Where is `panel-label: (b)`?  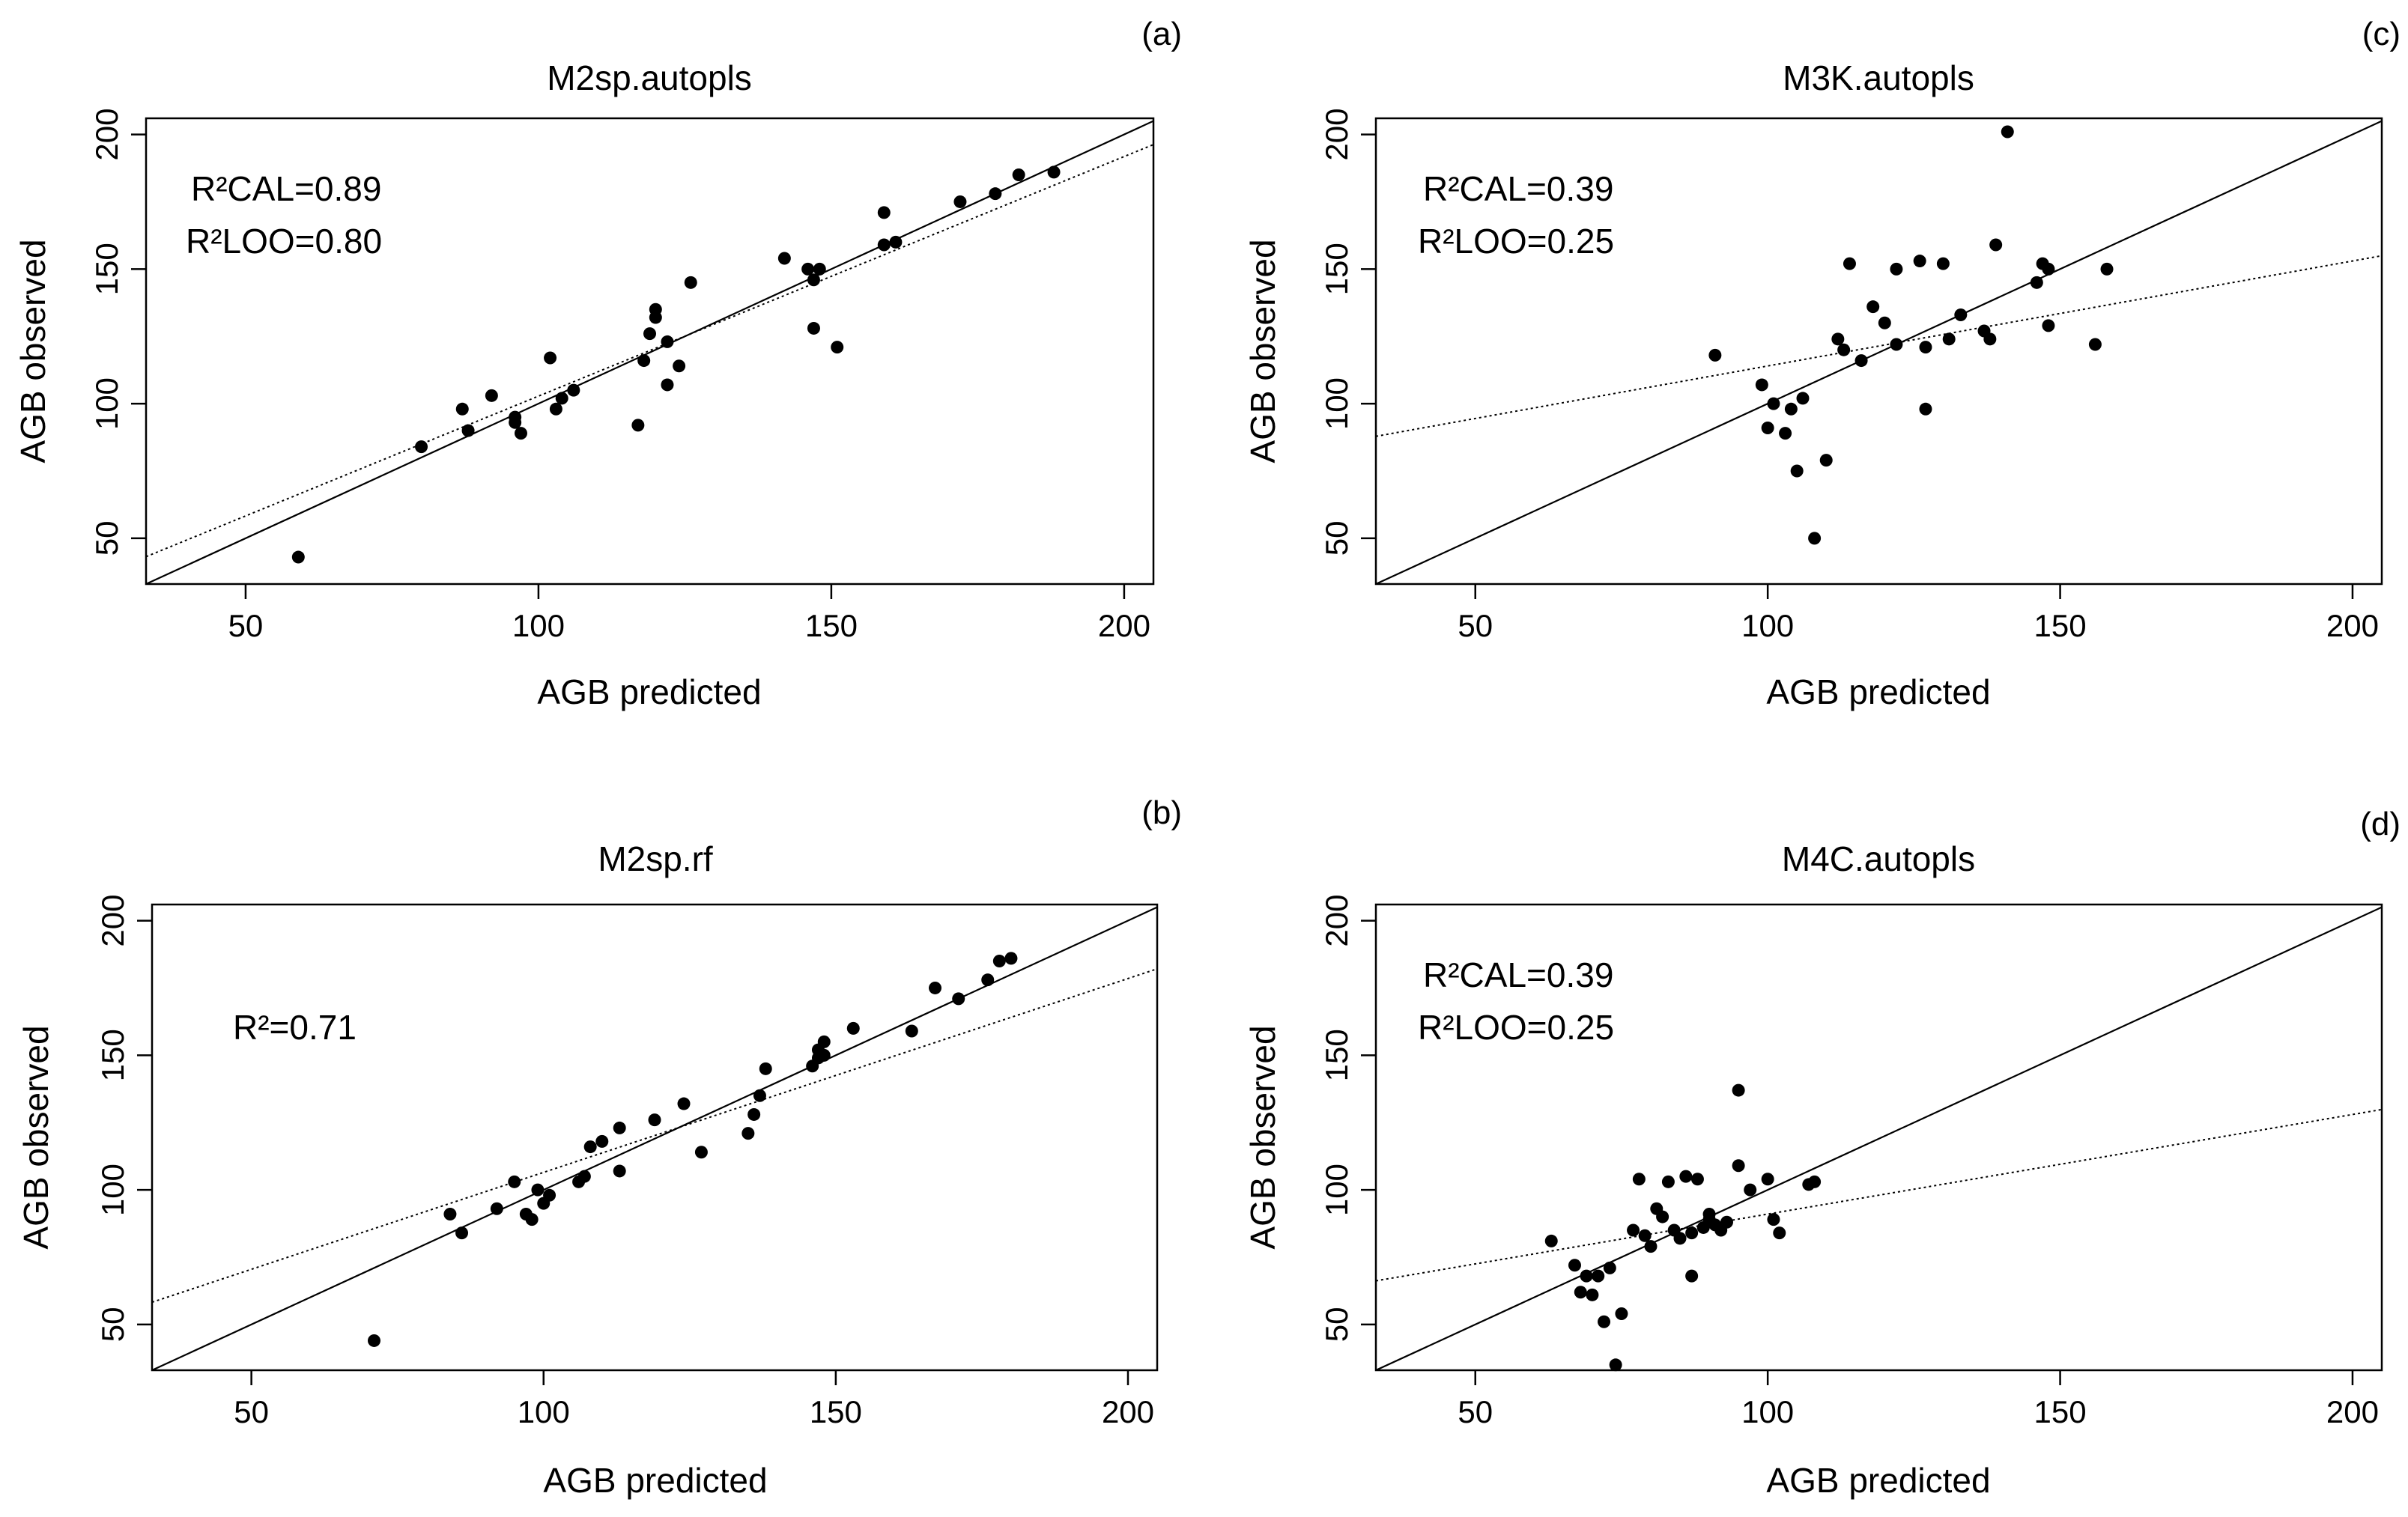 panel-label: (b) is located at coordinates (1161, 812).